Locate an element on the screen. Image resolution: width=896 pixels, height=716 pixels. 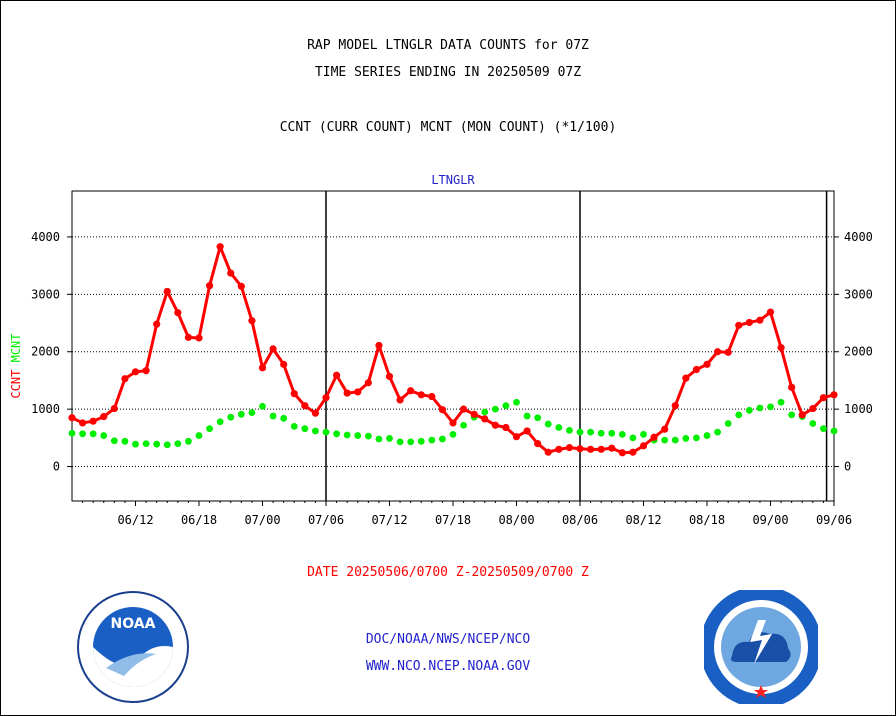
x-tick-label: 08/06 is located at coordinates (580, 520).